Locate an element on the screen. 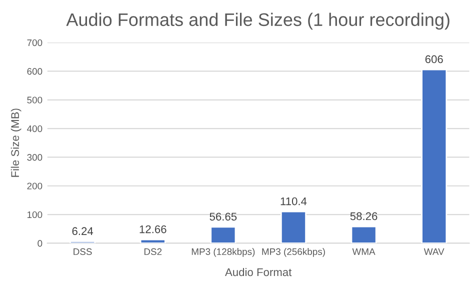 Image resolution: width=474 pixels, height=304 pixels. y-tick-label: 400 is located at coordinates (34, 128).